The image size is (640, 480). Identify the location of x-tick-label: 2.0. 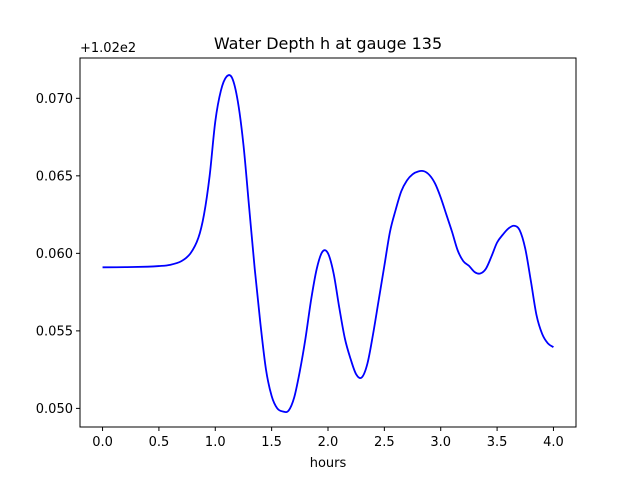
(328, 442).